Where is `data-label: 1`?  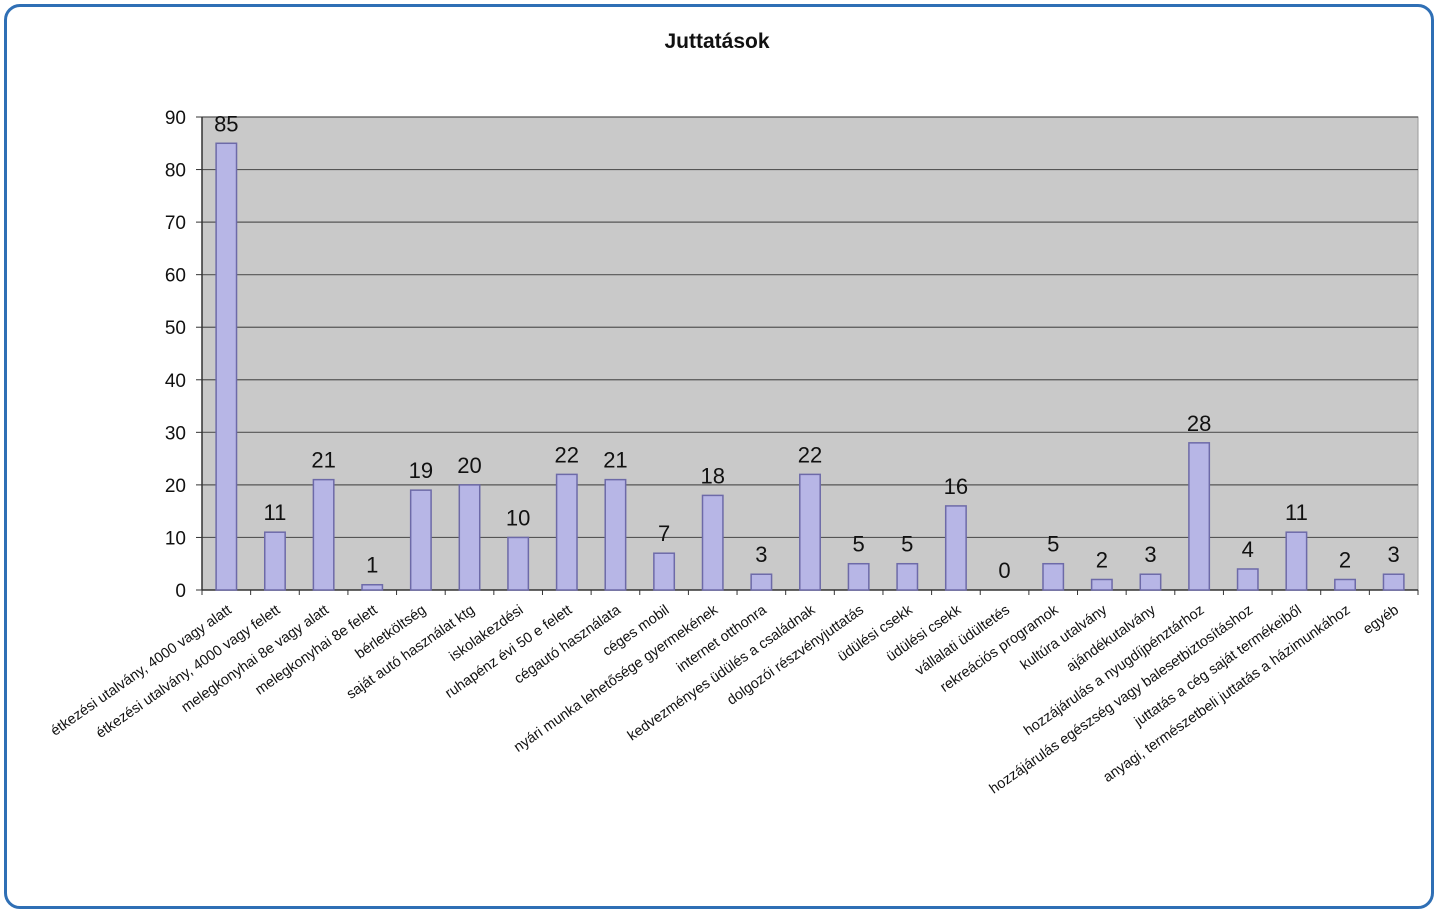 data-label: 1 is located at coordinates (372, 565).